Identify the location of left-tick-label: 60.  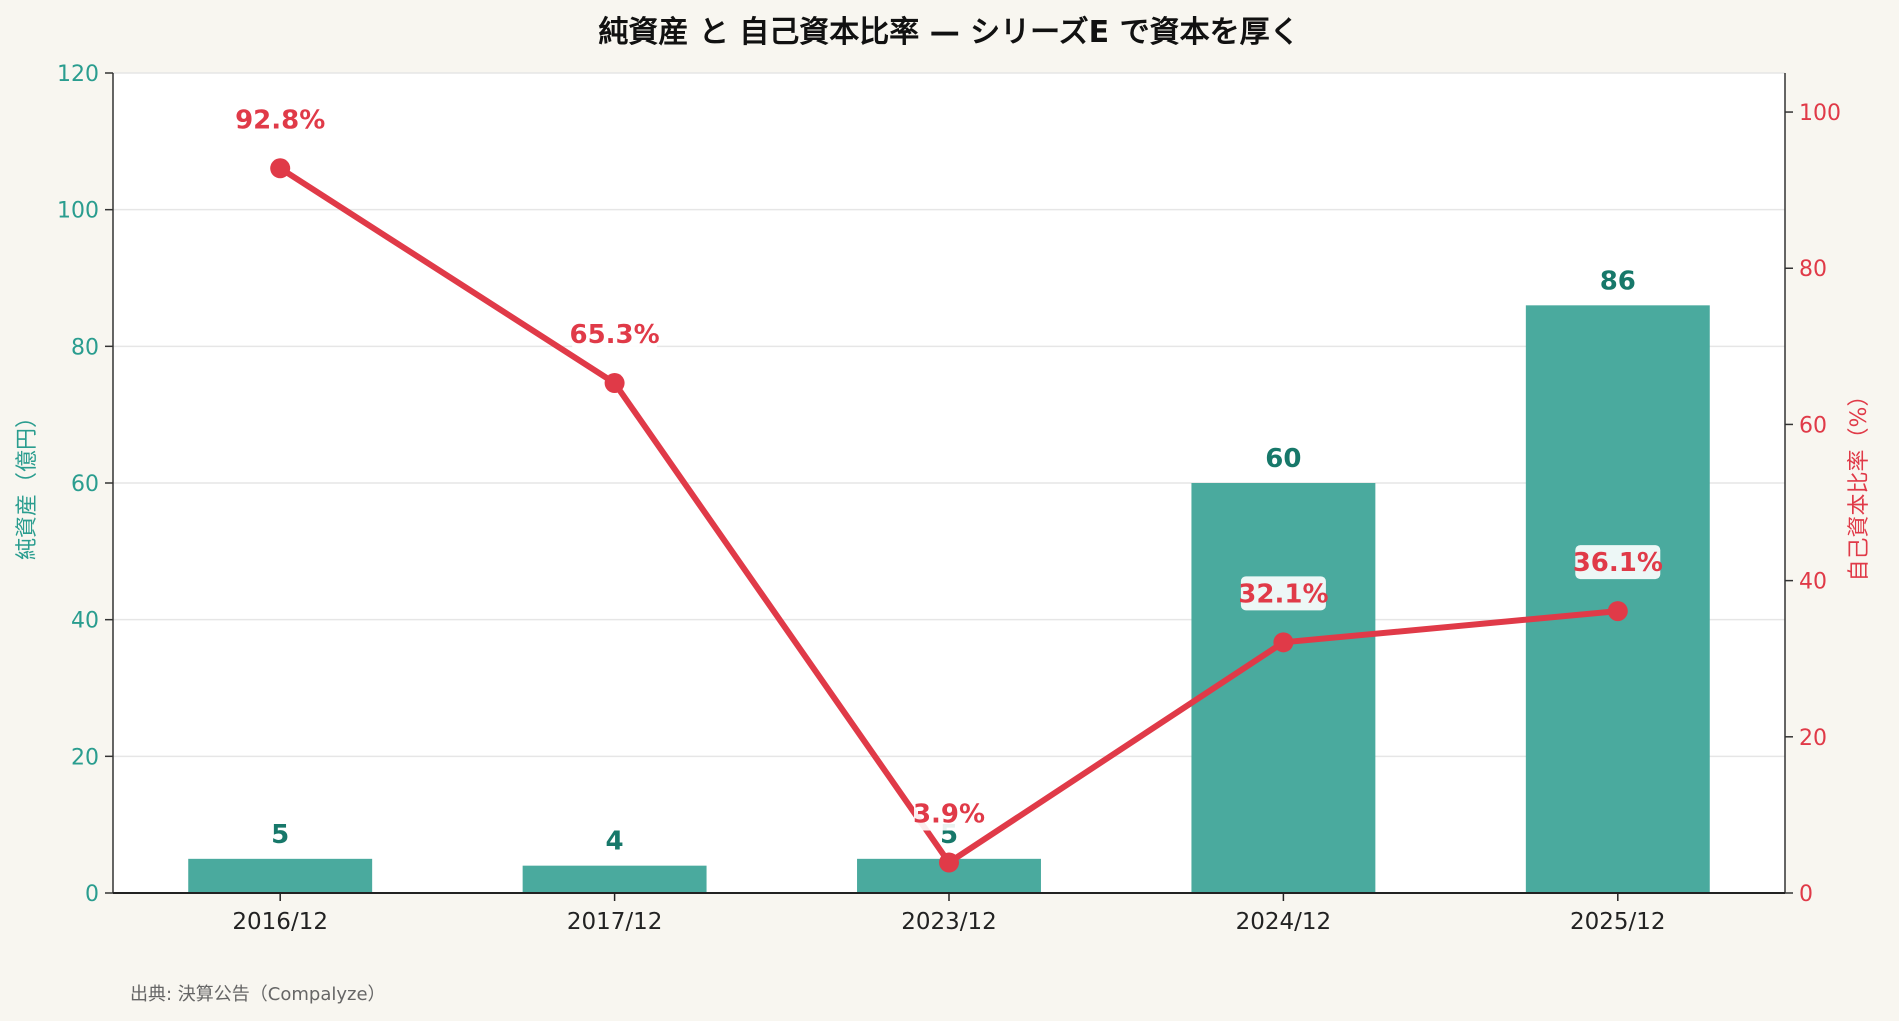
(85, 484).